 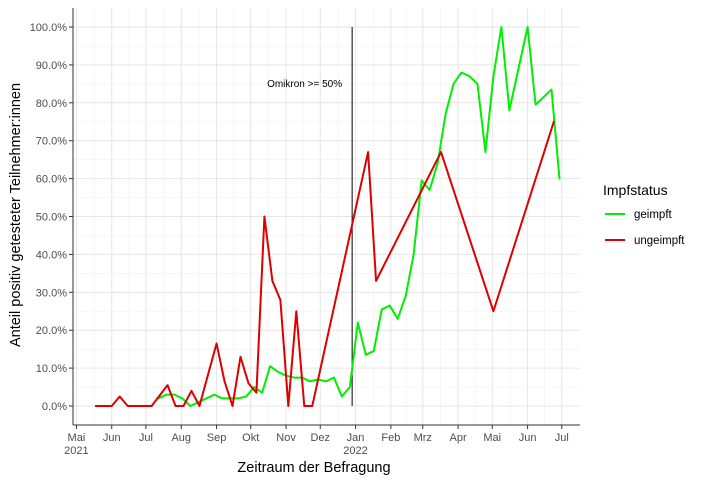 What do you see at coordinates (653, 215) in the screenshot?
I see `legend-label-geimpft: geimpft` at bounding box center [653, 215].